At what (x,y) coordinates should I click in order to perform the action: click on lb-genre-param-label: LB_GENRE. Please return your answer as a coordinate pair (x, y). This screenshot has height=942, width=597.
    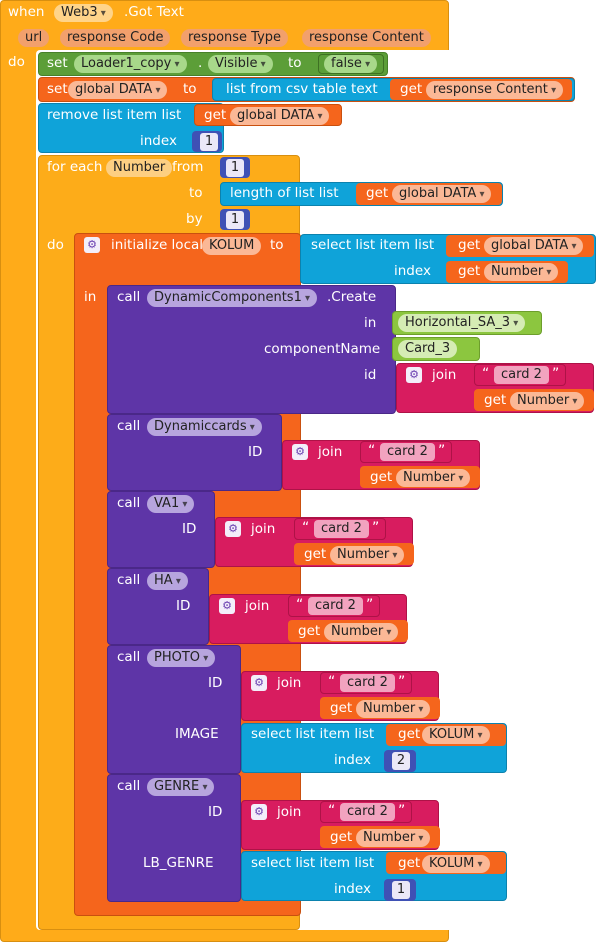
    Looking at the image, I should click on (178, 863).